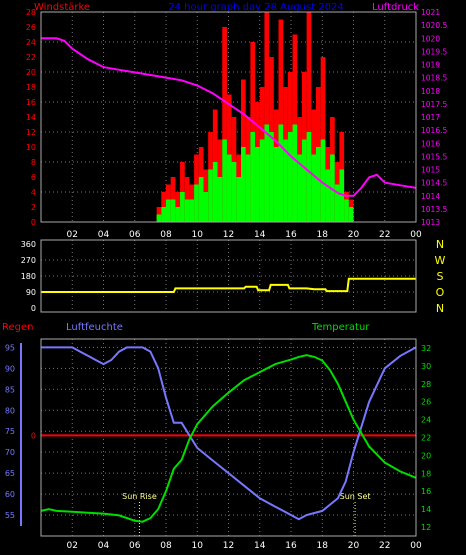  What do you see at coordinates (18, 327) in the screenshot?
I see `rain-axis-title: Regen` at bounding box center [18, 327].